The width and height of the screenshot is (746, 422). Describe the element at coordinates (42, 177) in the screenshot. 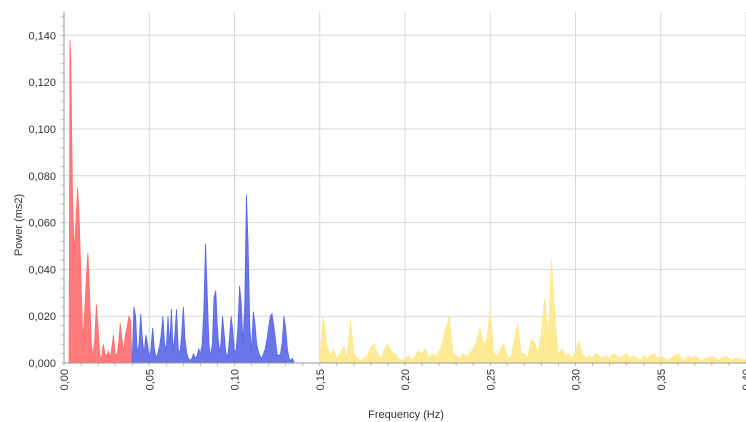

I see `y-tick-label: 0,080` at that location.